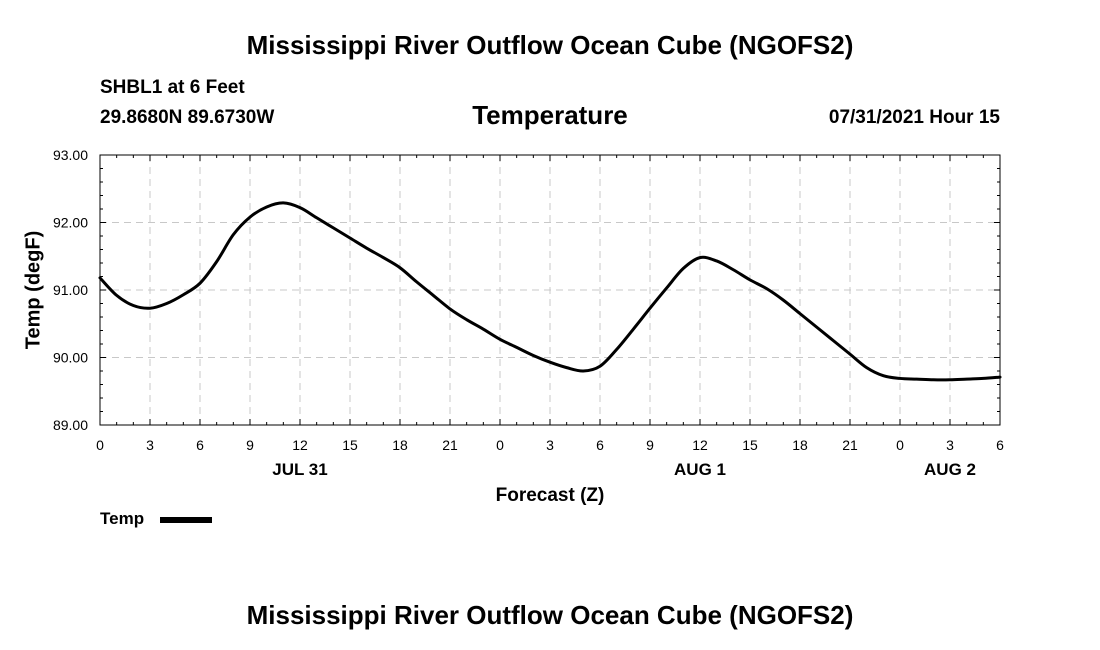 Image resolution: width=1100 pixels, height=650 pixels. What do you see at coordinates (70, 358) in the screenshot?
I see `y-tick-label: 90.00` at bounding box center [70, 358].